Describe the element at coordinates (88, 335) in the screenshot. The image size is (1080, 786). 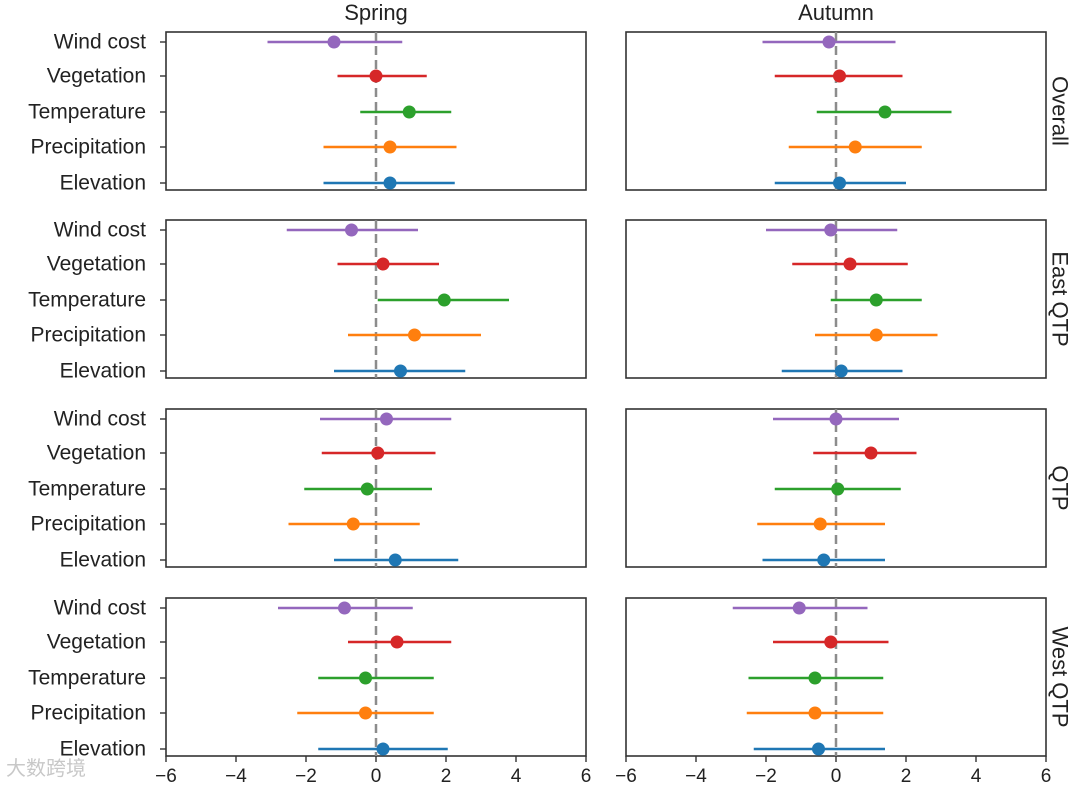
I see `y-tick-label-precipitation-east-qtp: Precipitation` at that location.